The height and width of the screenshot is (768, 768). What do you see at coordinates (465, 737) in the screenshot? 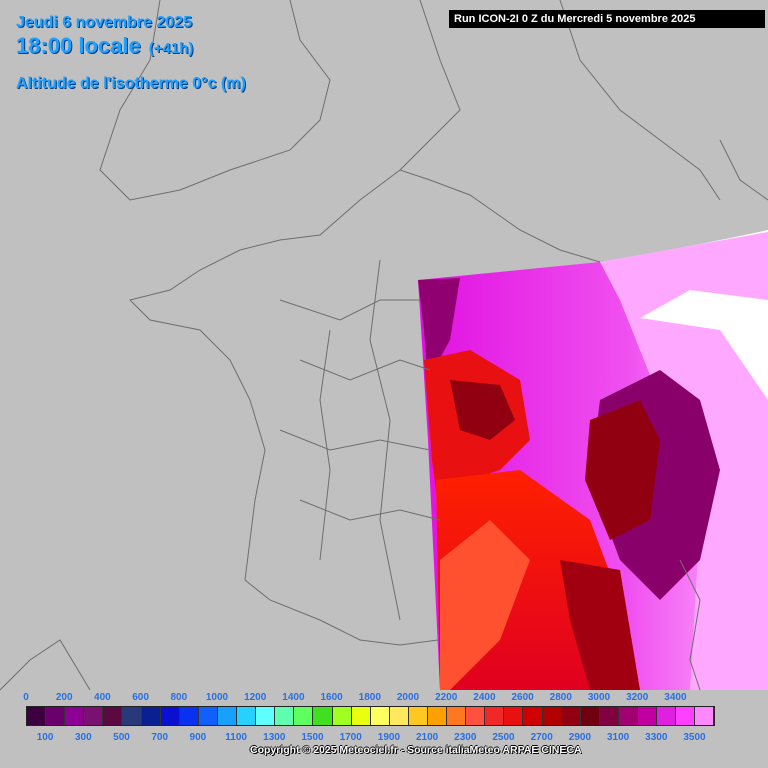
I see `legend-bottom-label: 2300` at bounding box center [465, 737].